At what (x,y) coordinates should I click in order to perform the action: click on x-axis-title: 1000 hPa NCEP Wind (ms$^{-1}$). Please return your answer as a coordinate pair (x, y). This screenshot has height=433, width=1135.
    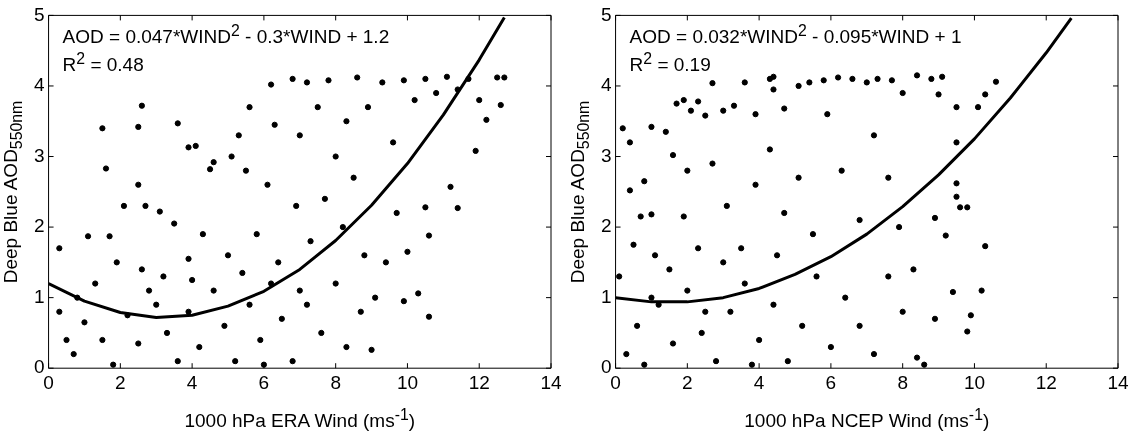
    Looking at the image, I should click on (867, 419).